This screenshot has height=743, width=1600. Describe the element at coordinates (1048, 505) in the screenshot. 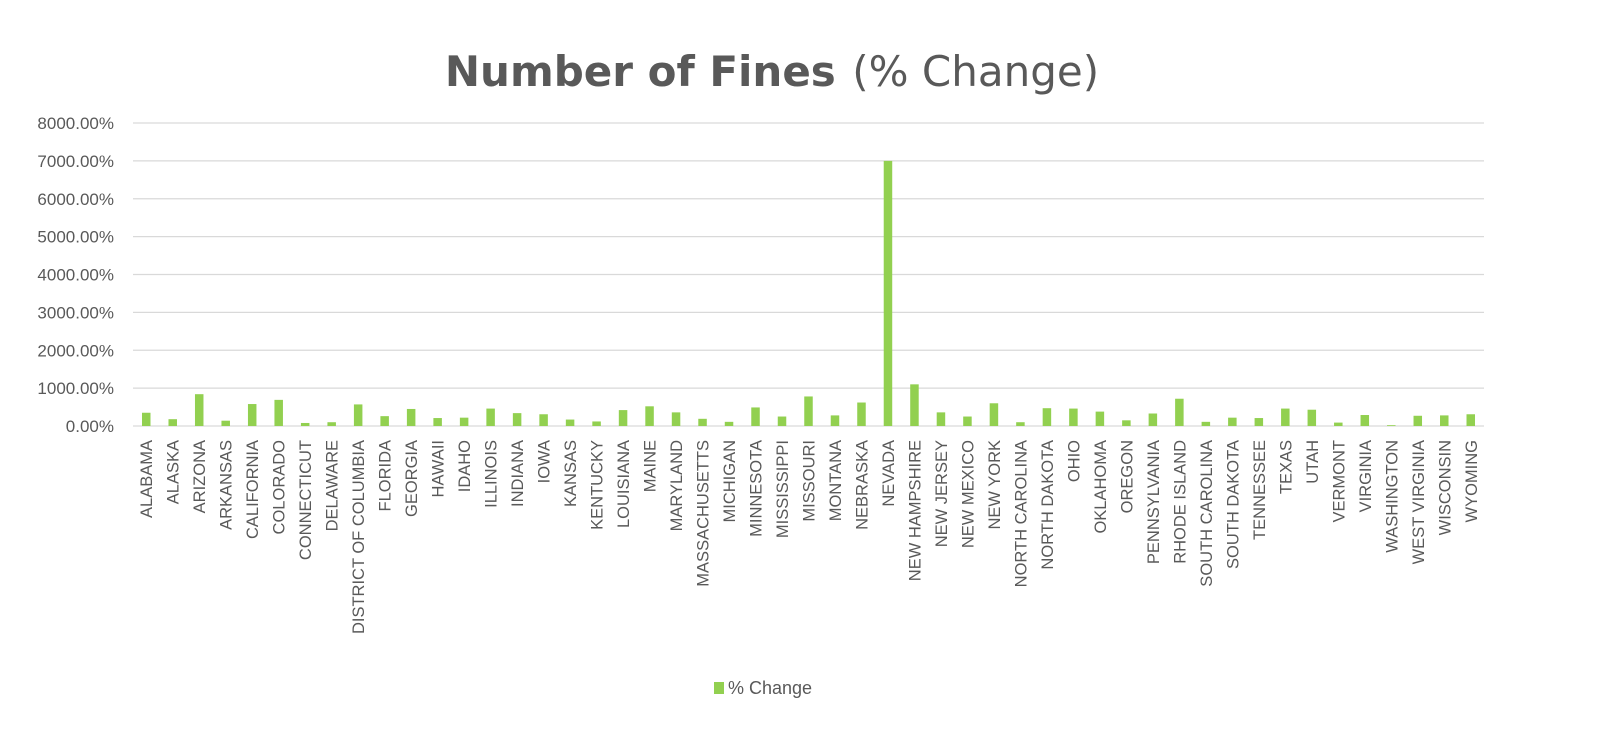

I see `x-tick-label: NORTH DAKOTA` at that location.